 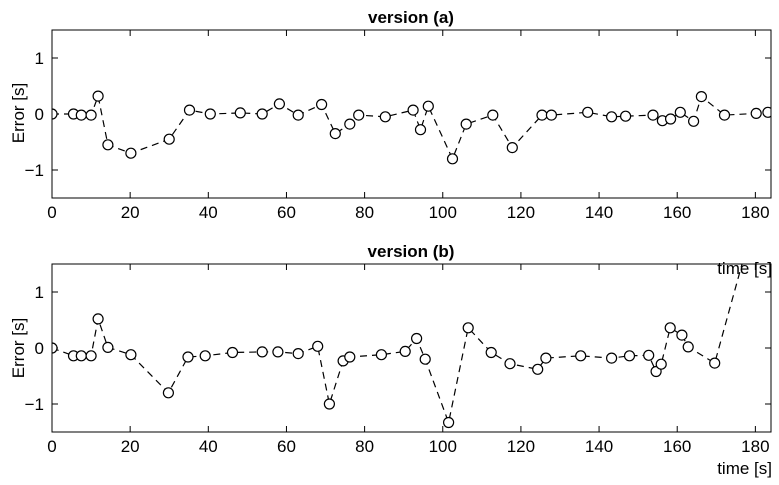 I want to click on series-group, so click(x=410, y=127).